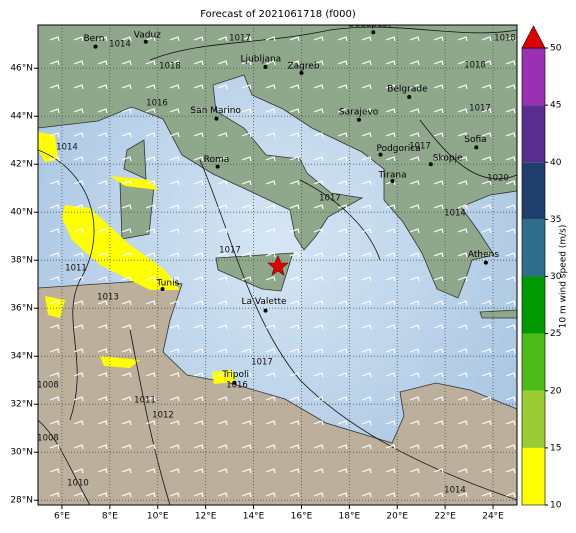  I want to click on isobar-label: 1017, so click(230, 251).